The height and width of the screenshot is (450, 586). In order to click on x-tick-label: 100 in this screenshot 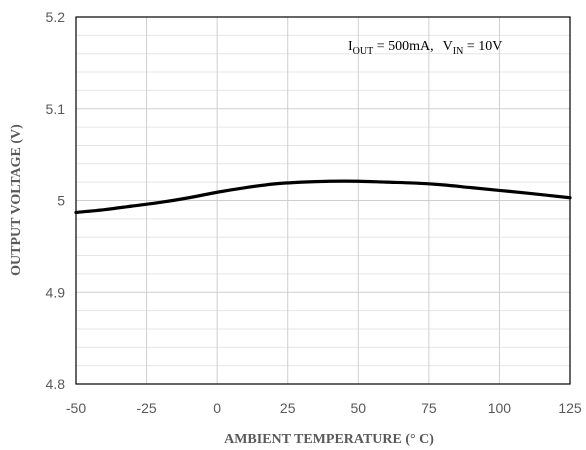, I will do `click(500, 408)`.